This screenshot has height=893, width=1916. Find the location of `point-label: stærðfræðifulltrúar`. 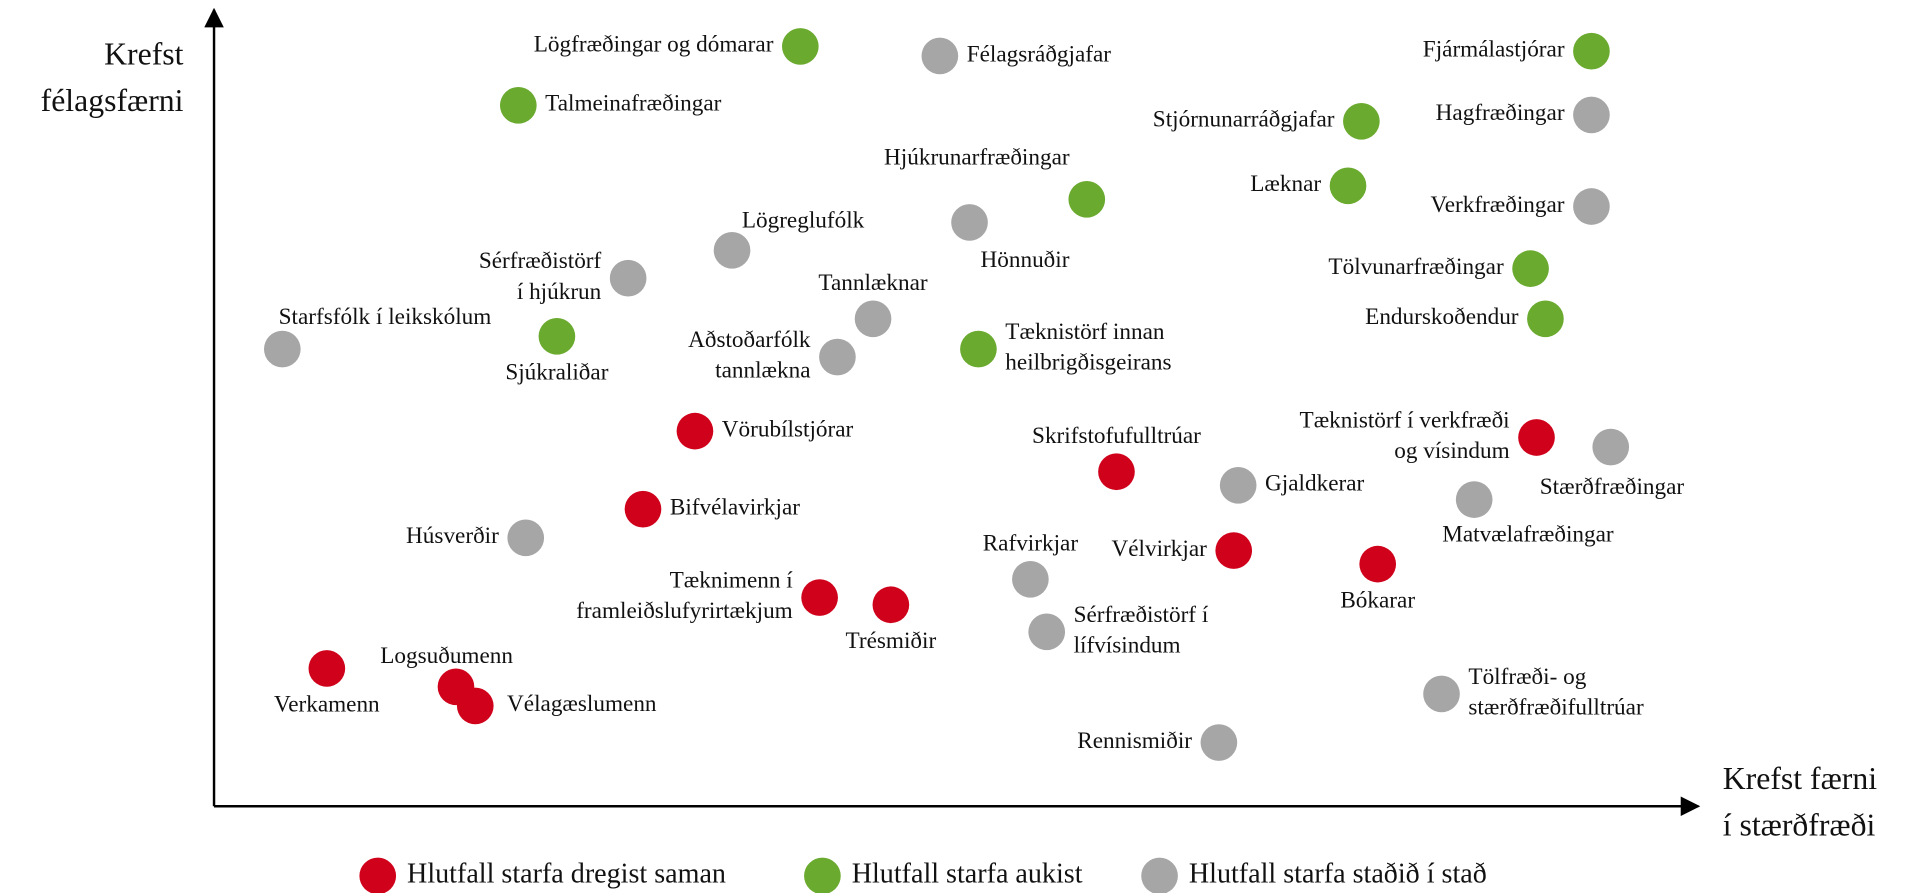

point-label: stærðfræðifulltrúar is located at coordinates (1556, 708).